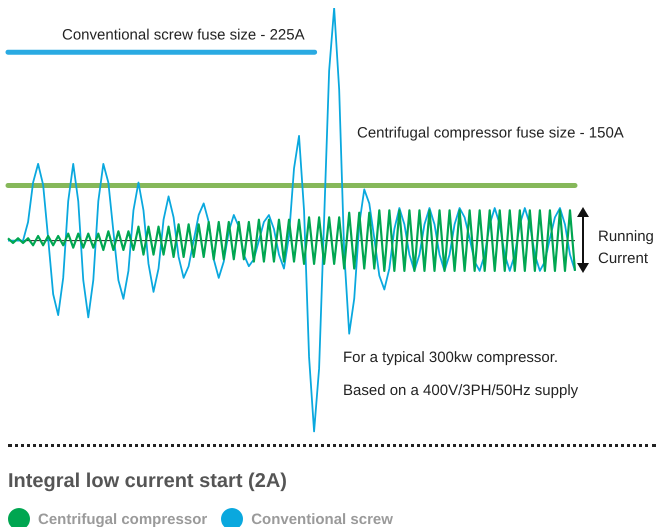 This screenshot has height=527, width=657. What do you see at coordinates (123, 518) in the screenshot?
I see `legend-label: Centrifugal compressor` at bounding box center [123, 518].